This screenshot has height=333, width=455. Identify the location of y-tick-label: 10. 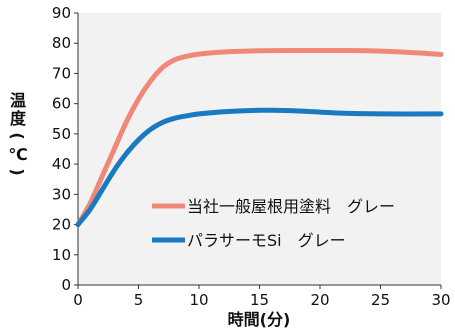
(61, 255).